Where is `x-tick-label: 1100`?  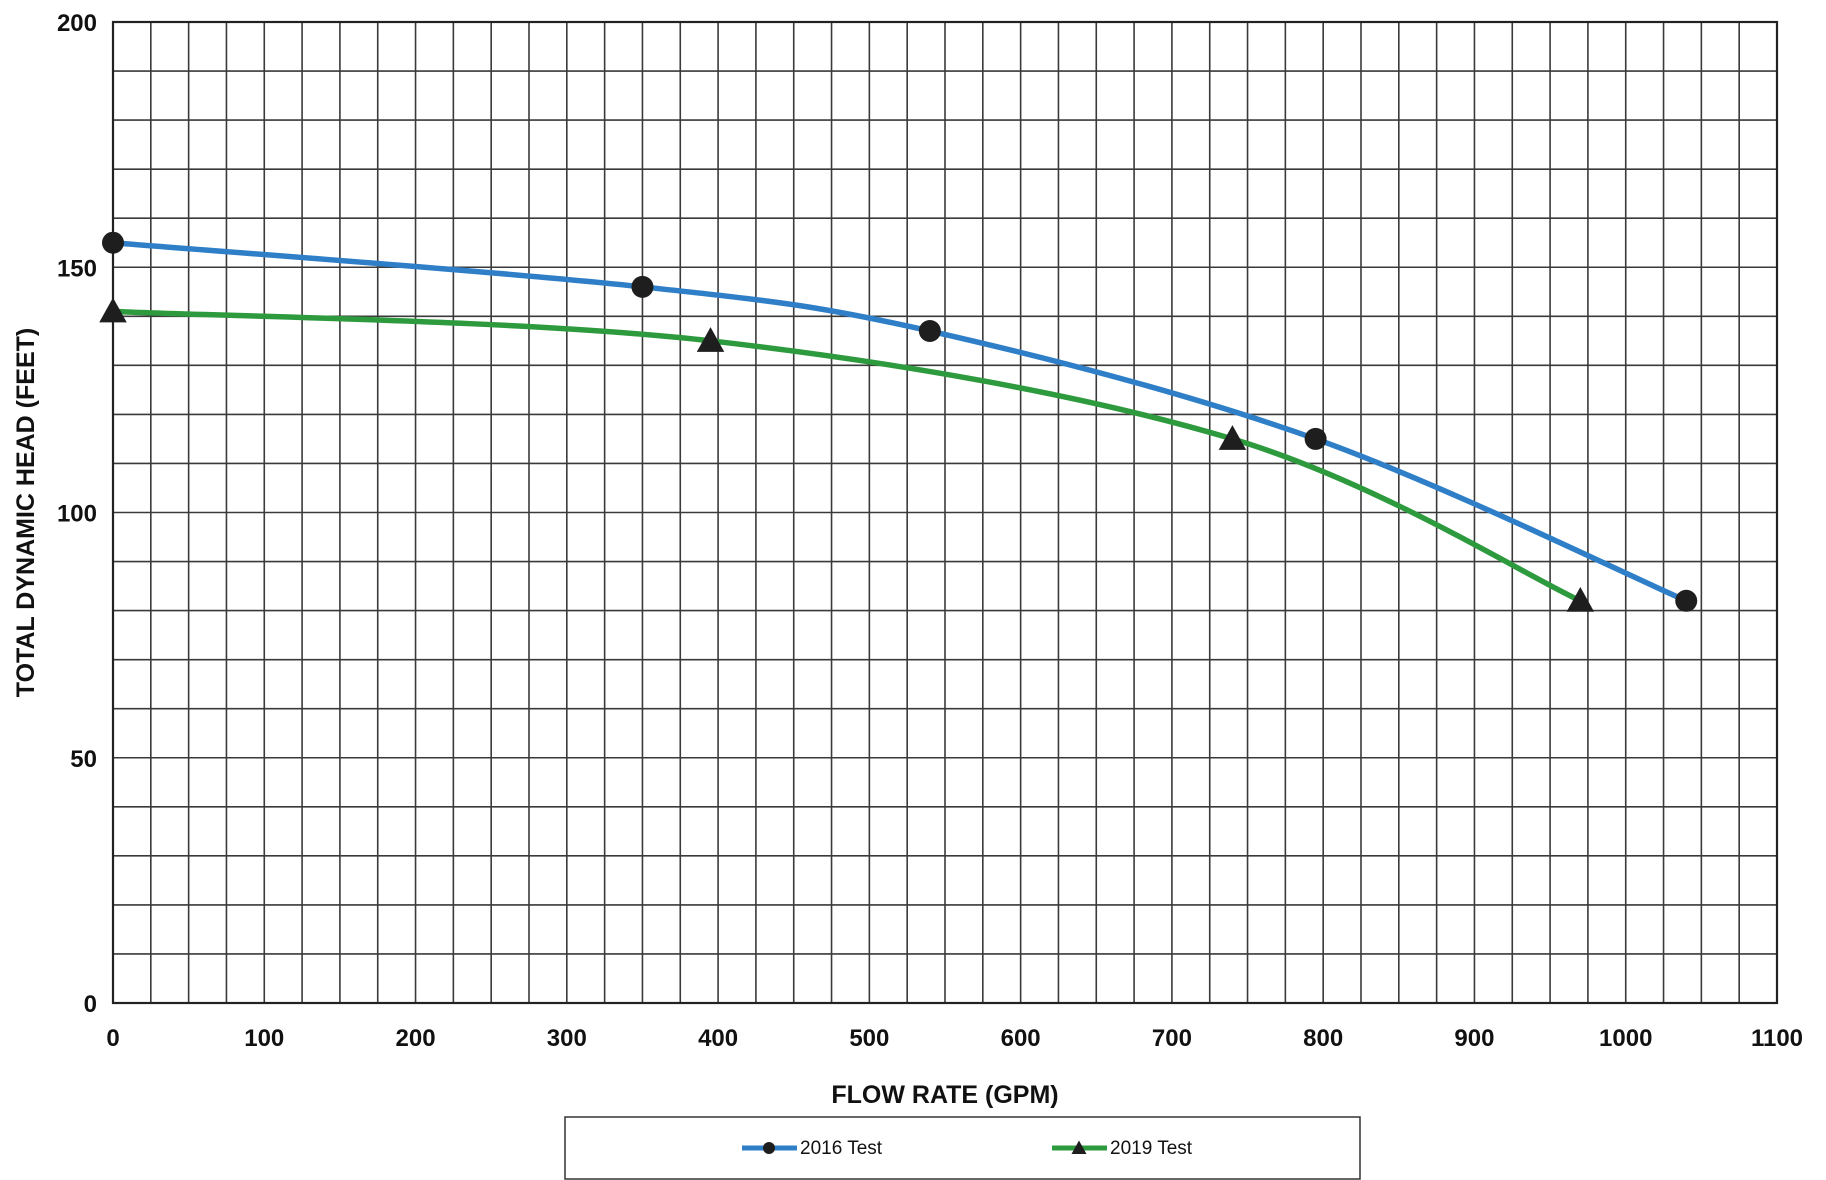
x-tick-label: 1100 is located at coordinates (1777, 1038).